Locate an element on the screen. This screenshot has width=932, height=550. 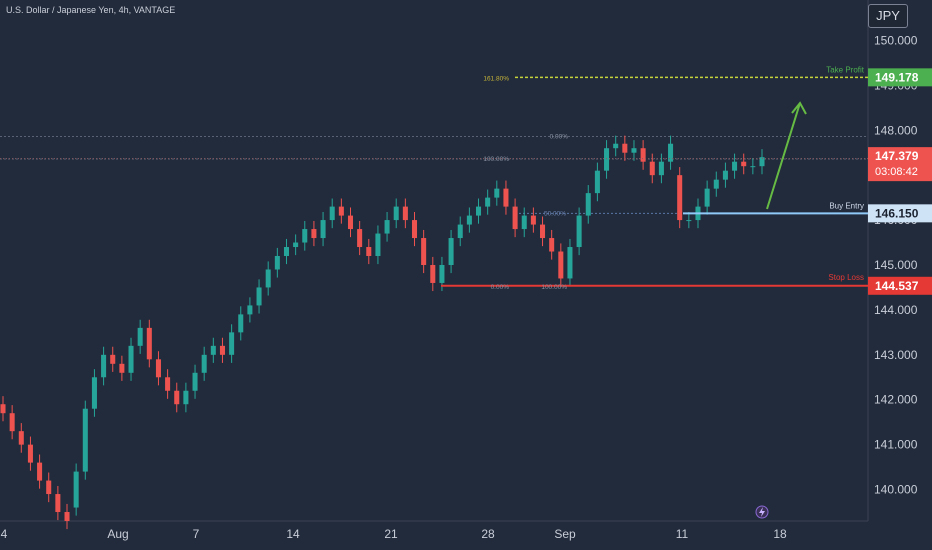
y-tick-label: 150.000 is located at coordinates (896, 40).